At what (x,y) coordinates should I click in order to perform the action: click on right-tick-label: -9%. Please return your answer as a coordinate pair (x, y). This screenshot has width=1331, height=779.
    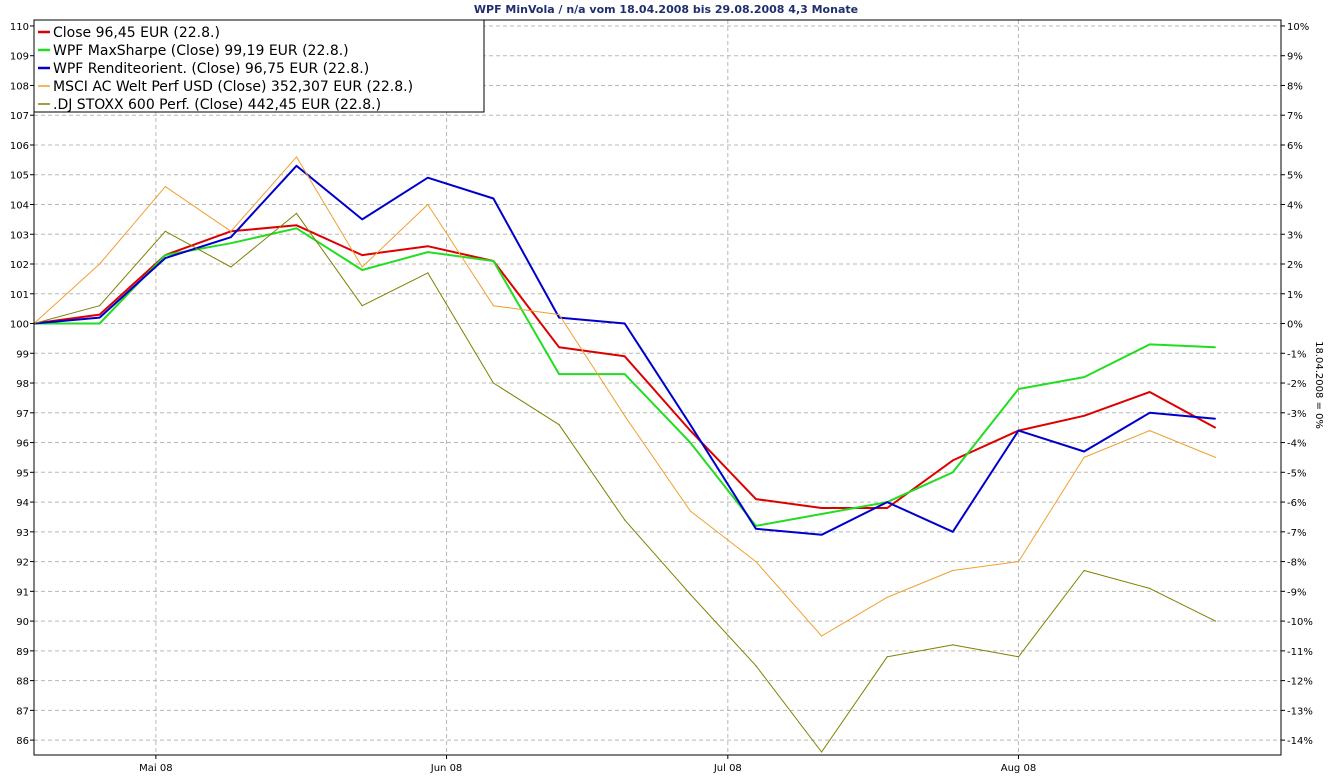
    Looking at the image, I should click on (1296, 592).